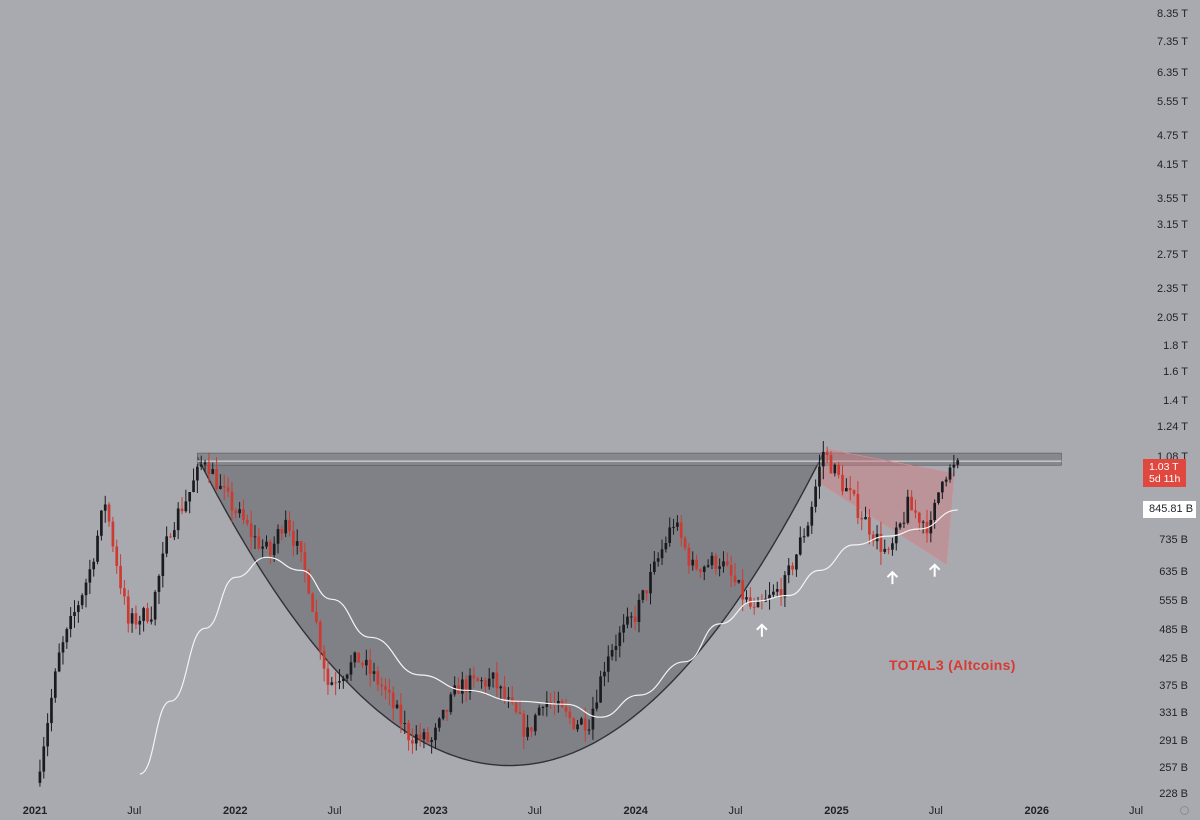 This screenshot has width=1200, height=820. What do you see at coordinates (1175, 400) in the screenshot?
I see `price-tick-label: 1.4 T` at bounding box center [1175, 400].